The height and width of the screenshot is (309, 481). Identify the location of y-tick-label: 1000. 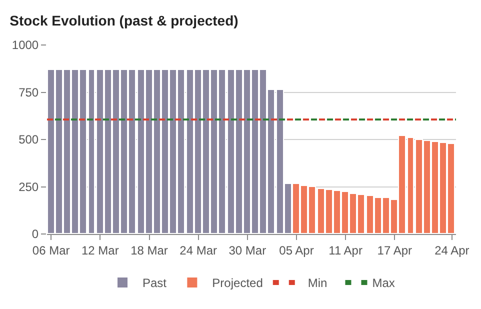
(25, 45).